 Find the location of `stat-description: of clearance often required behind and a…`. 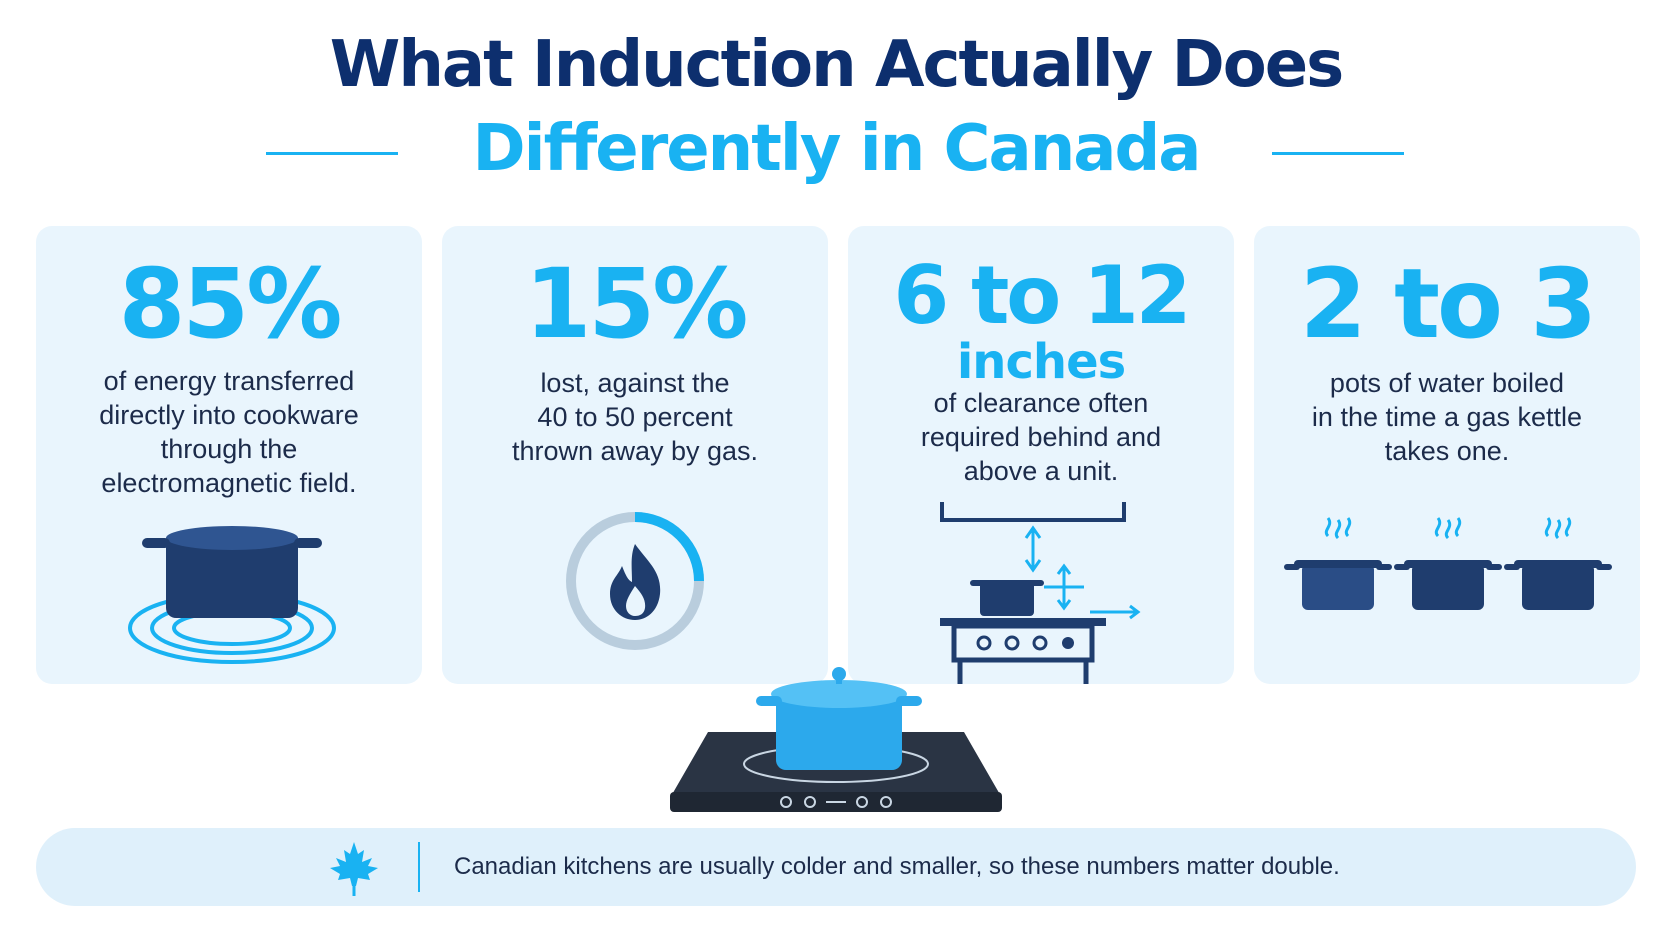

stat-description: of clearance often required behind and a… is located at coordinates (1041, 437).